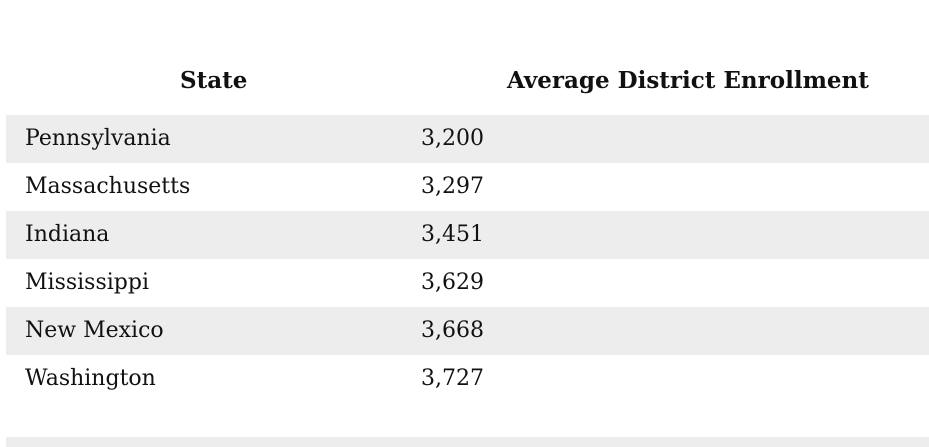  I want to click on column-header-enrollment: Average District Enrollment, so click(688, 80).